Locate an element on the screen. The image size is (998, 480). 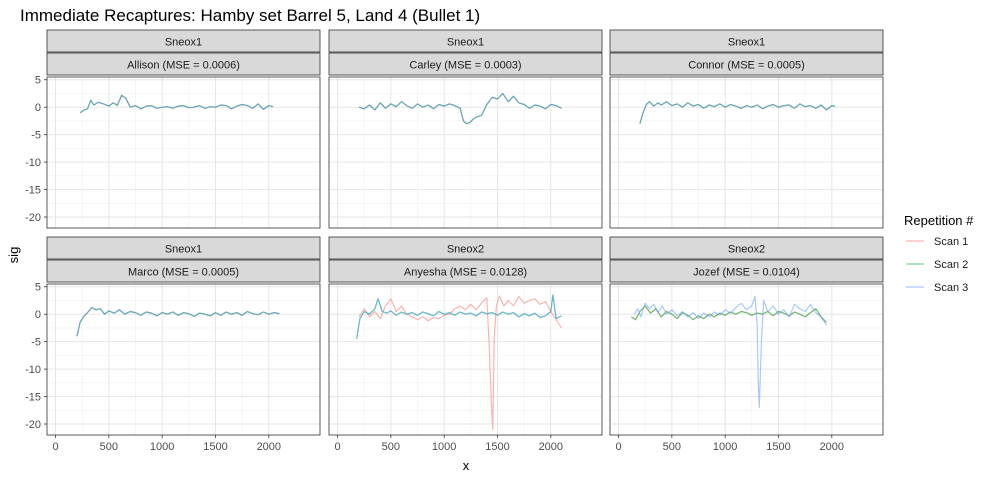
facet-strip-bottom-label: Jozef (MSE = 0.0104) is located at coordinates (746, 273).